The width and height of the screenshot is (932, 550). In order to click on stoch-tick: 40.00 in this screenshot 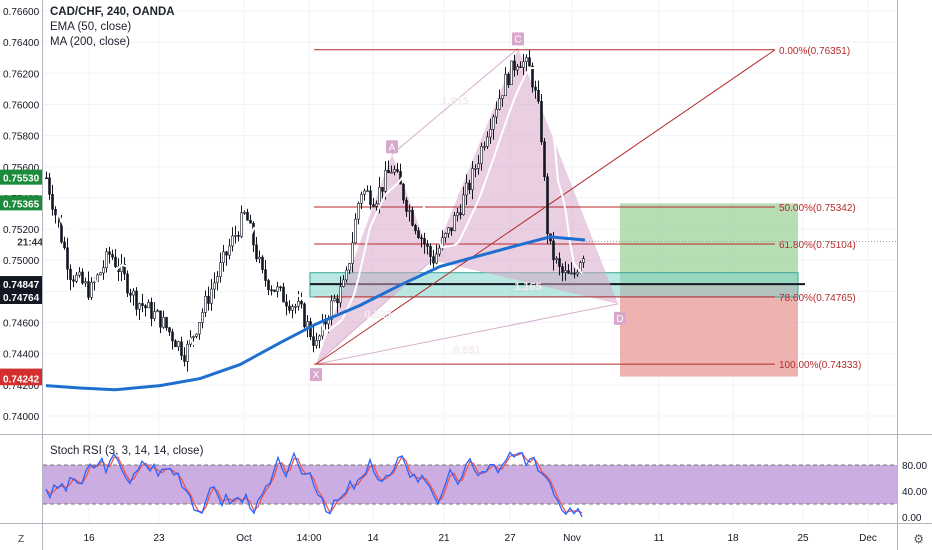, I will do `click(914, 492)`.